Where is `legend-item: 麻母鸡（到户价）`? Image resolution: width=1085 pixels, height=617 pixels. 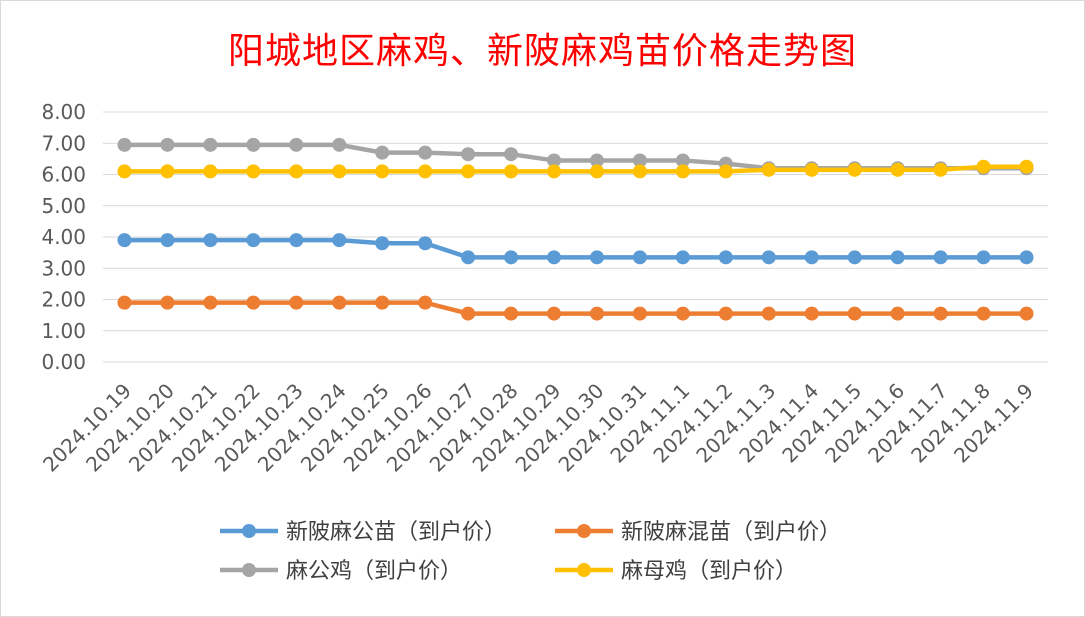 legend-item: 麻母鸡（到户价） is located at coordinates (676, 571).